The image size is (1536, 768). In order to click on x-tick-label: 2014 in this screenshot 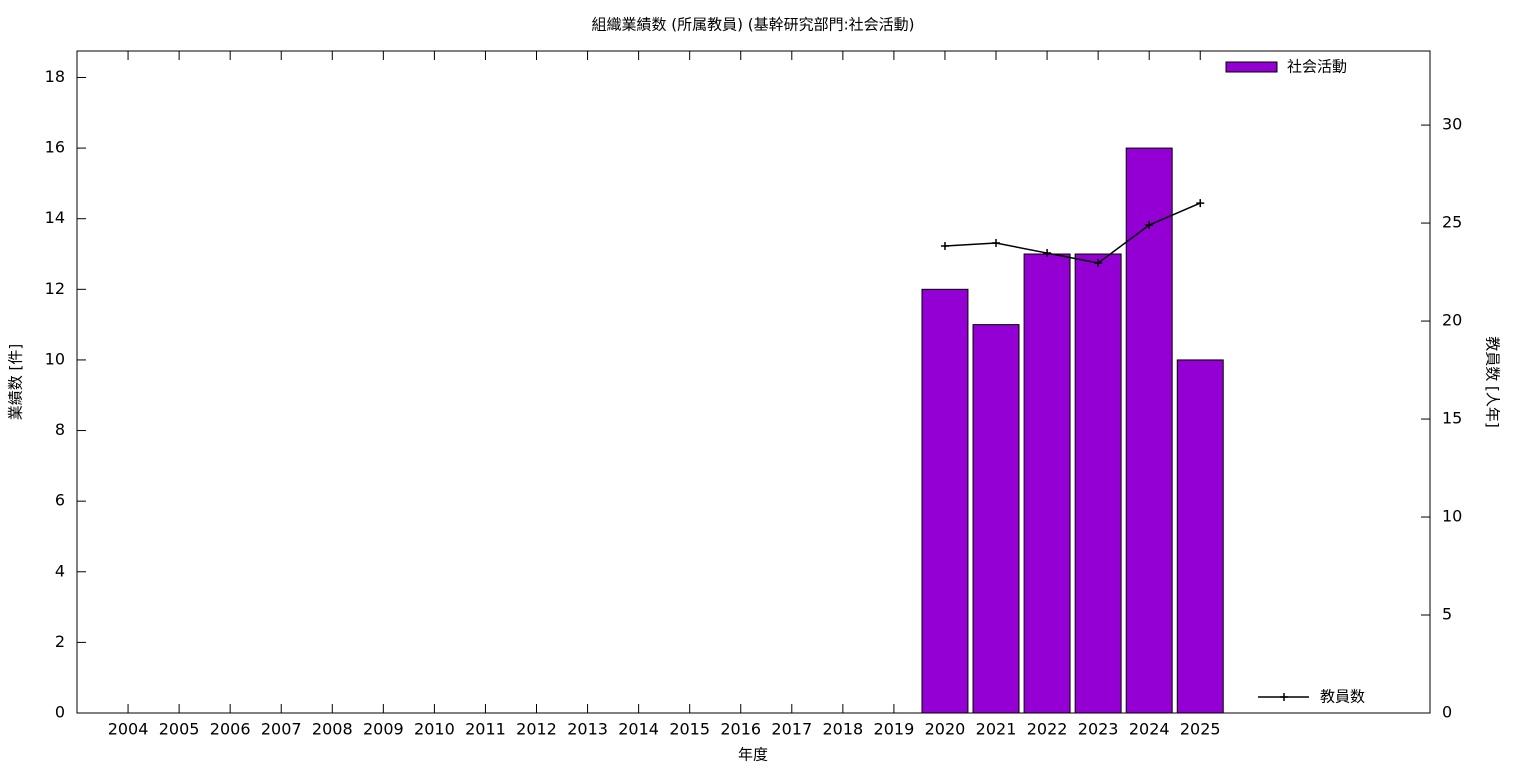, I will do `click(638, 729)`.